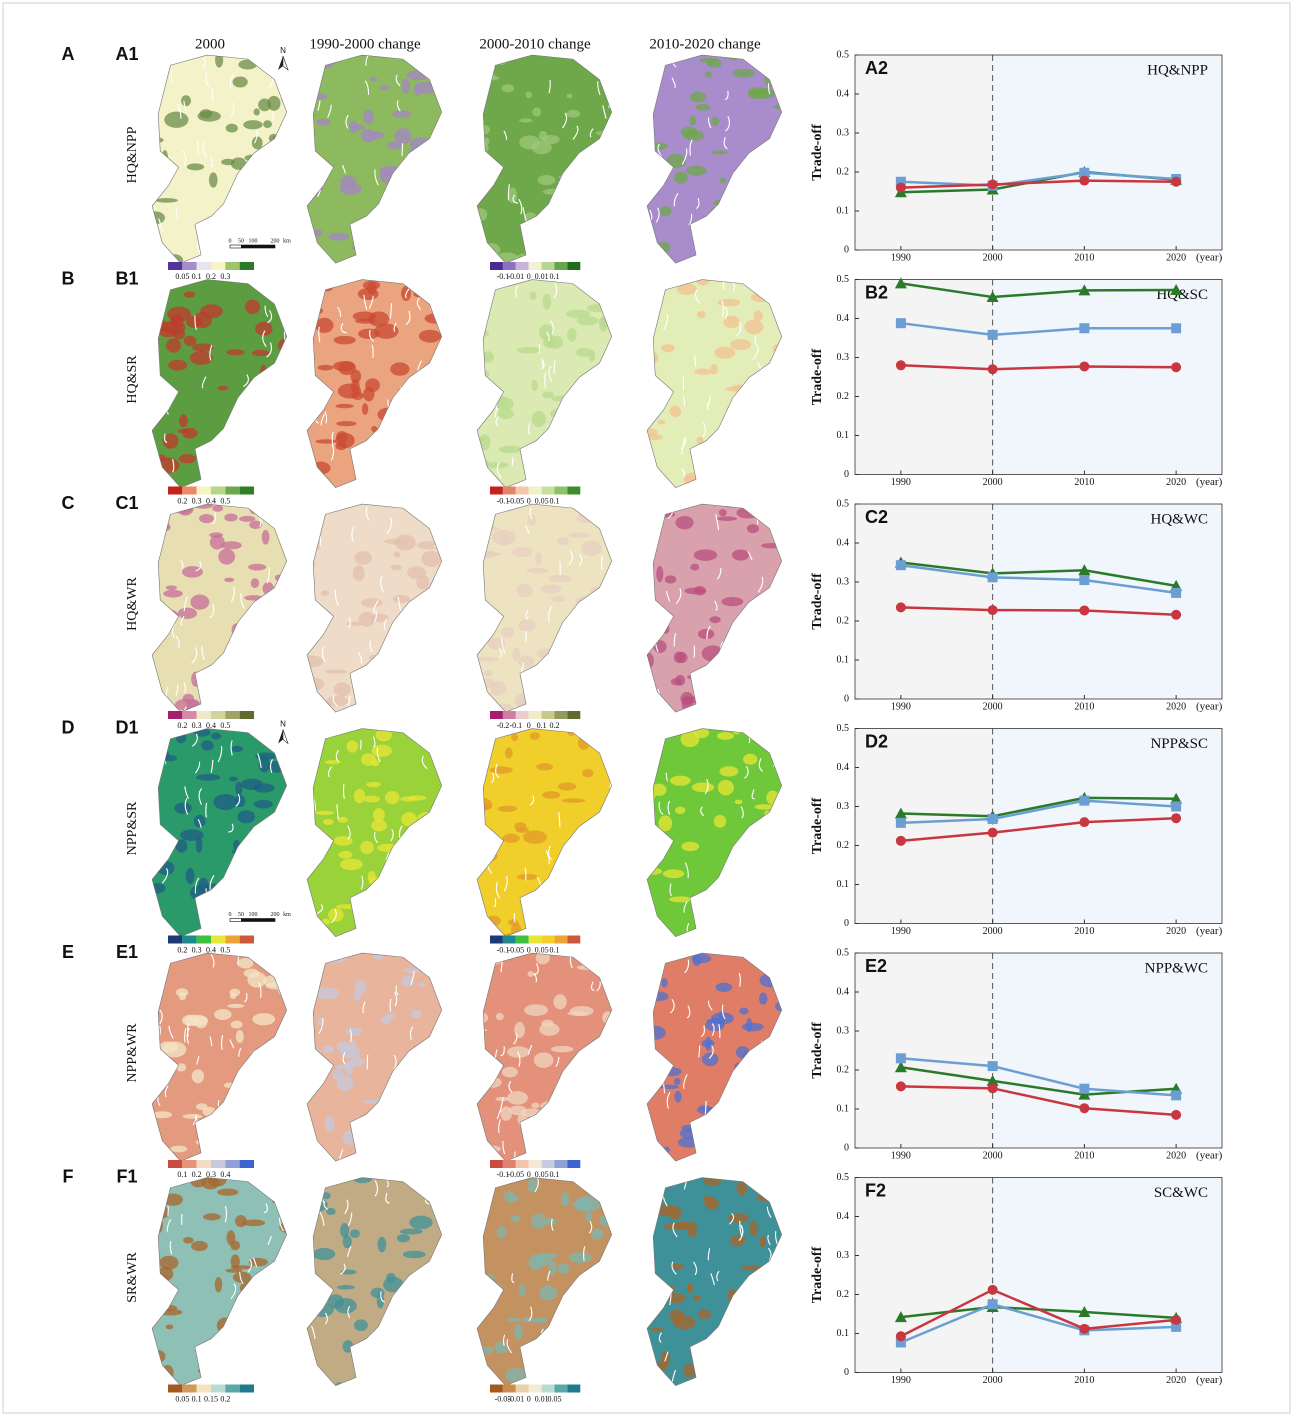 This screenshot has height=1416, width=1293. Describe the element at coordinates (1107, 1050) in the screenshot. I see `shade-right` at that location.